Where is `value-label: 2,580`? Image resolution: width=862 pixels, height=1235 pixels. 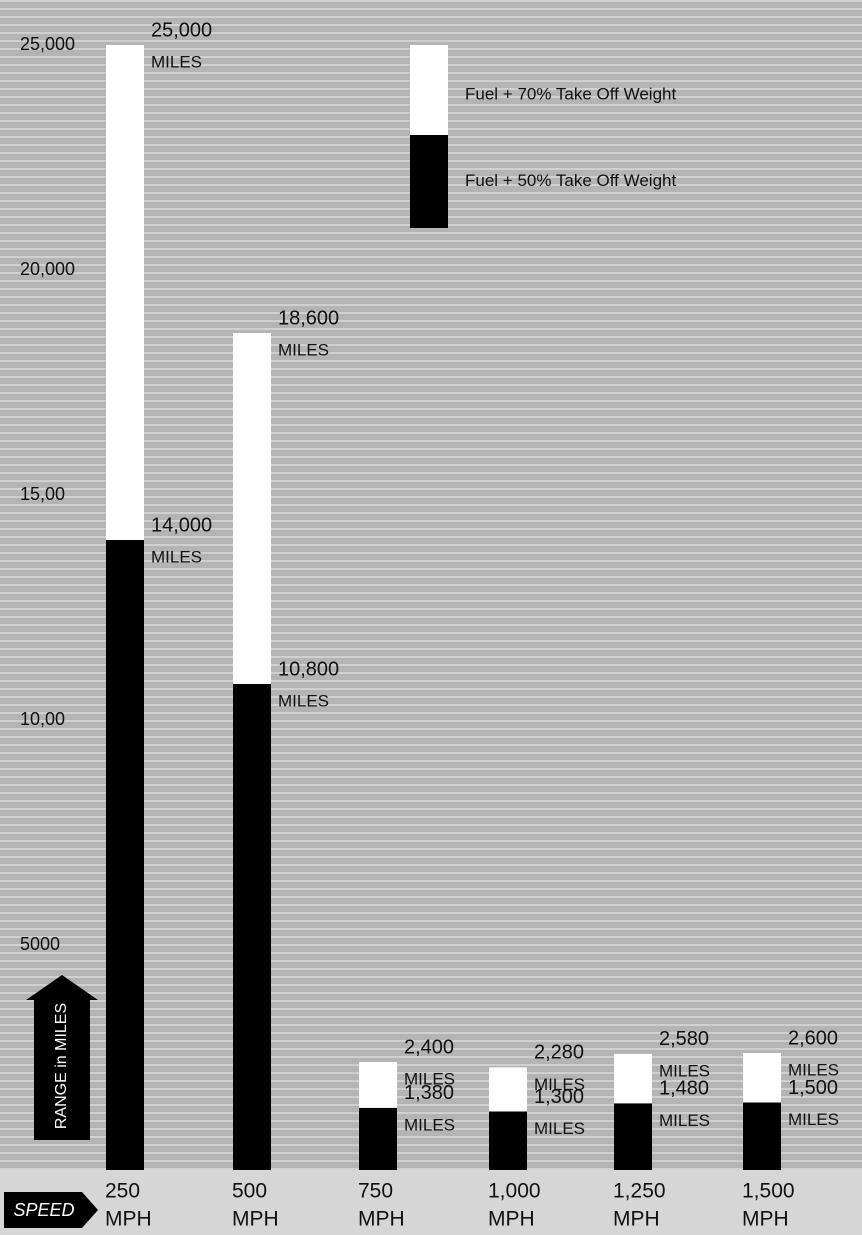
value-label: 2,580 is located at coordinates (684, 1039).